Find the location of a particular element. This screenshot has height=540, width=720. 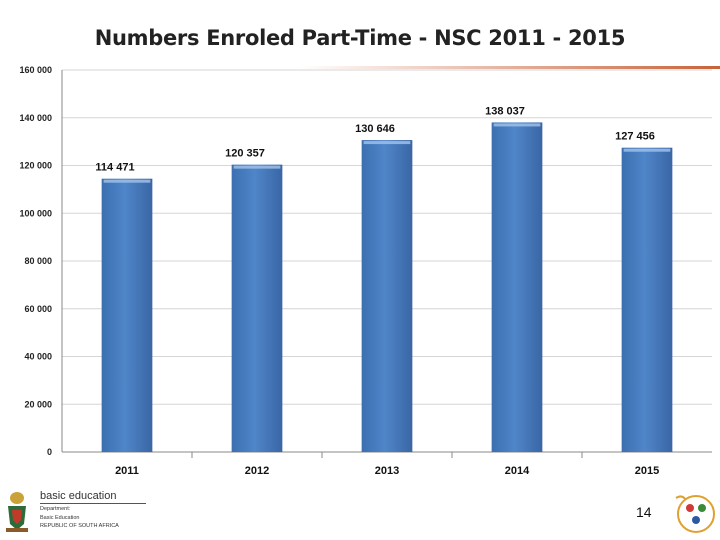

data-label: 120 357 is located at coordinates (245, 154).